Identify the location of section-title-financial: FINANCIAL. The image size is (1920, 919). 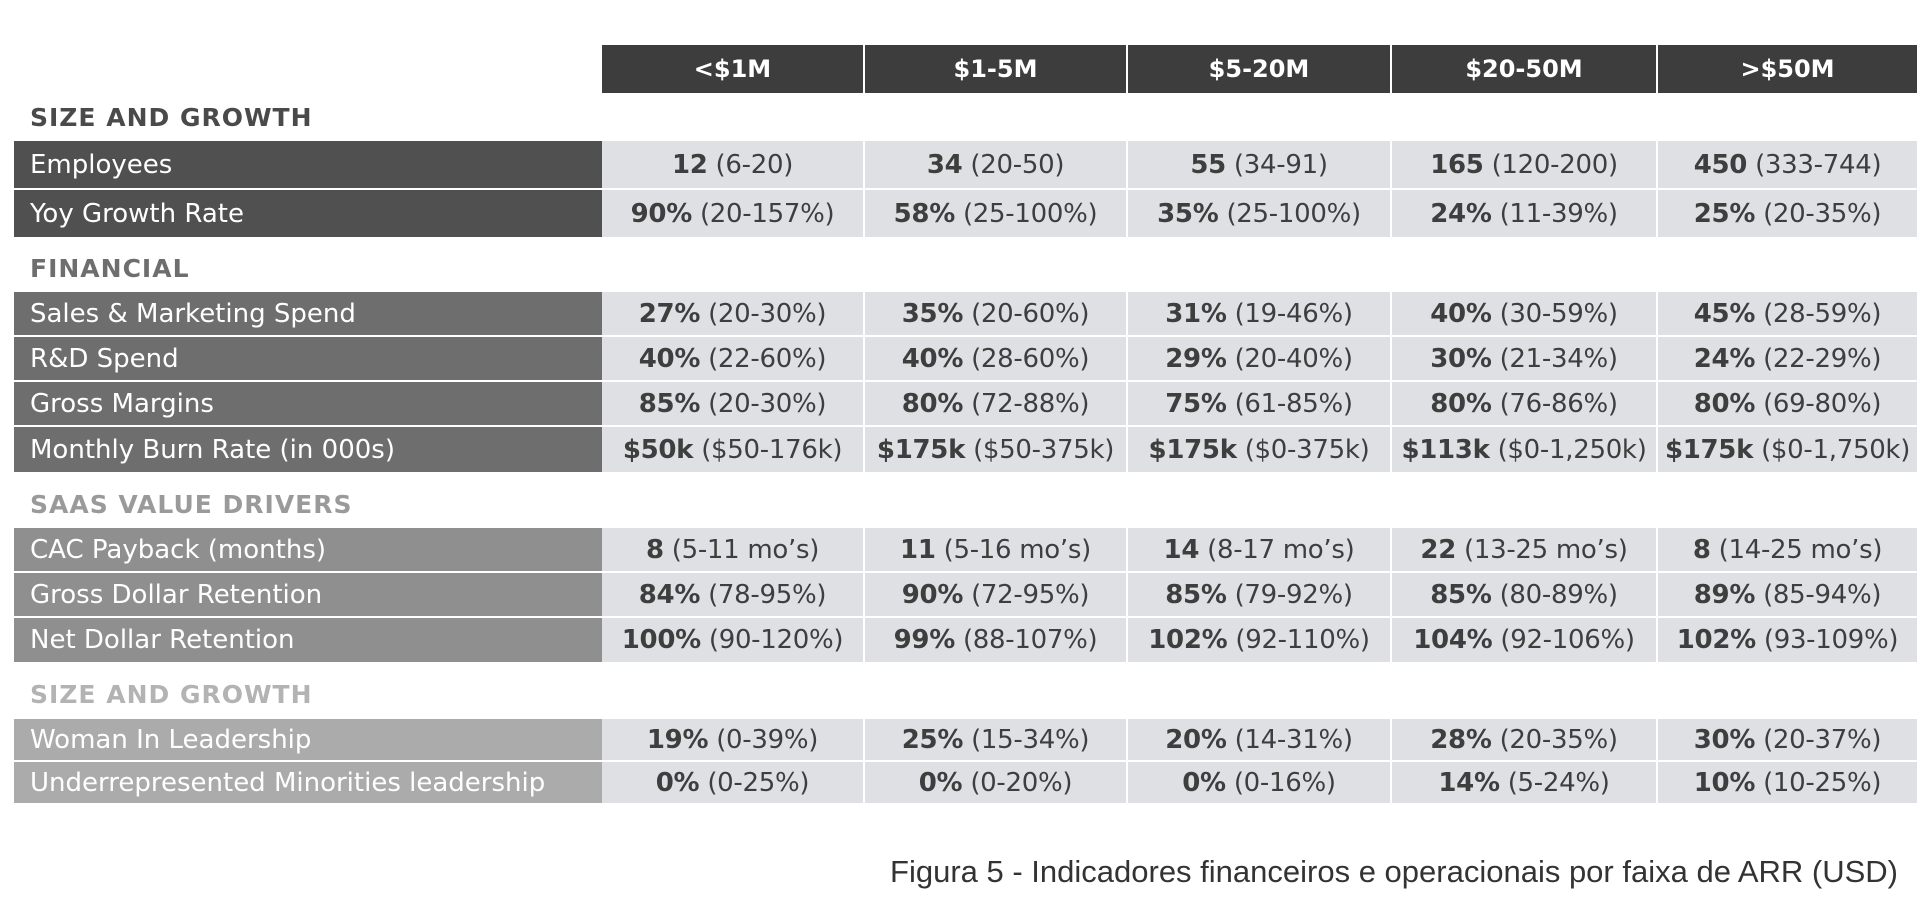
(110, 268).